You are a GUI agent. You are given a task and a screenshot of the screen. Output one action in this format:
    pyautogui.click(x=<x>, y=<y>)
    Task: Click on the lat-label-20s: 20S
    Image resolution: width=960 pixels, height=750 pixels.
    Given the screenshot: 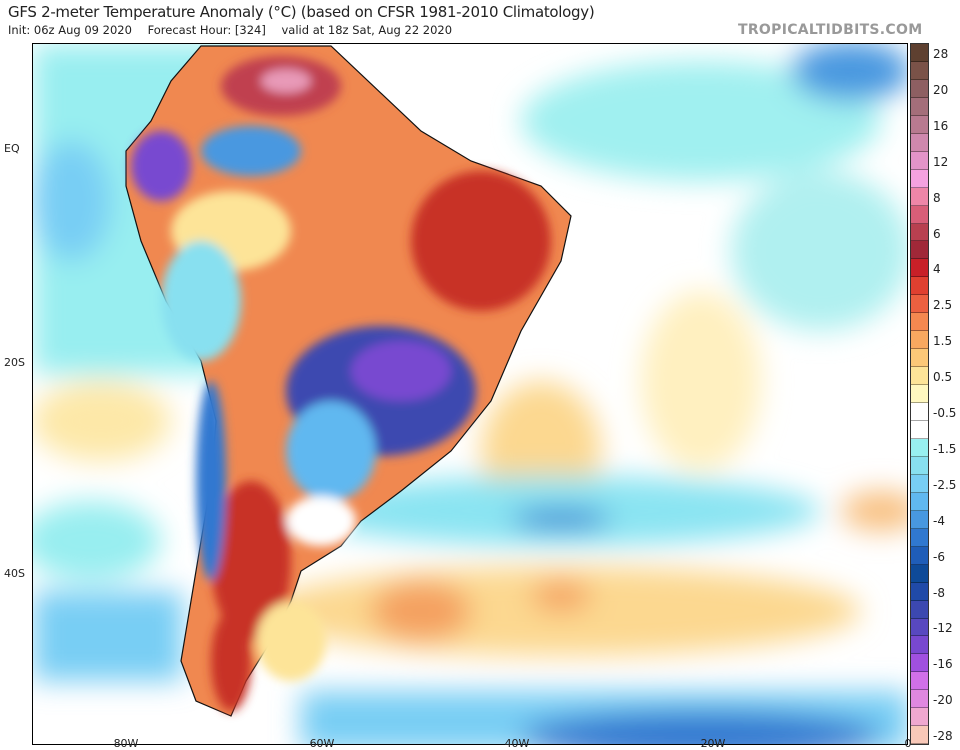 What is the action you would take?
    pyautogui.click(x=14, y=362)
    